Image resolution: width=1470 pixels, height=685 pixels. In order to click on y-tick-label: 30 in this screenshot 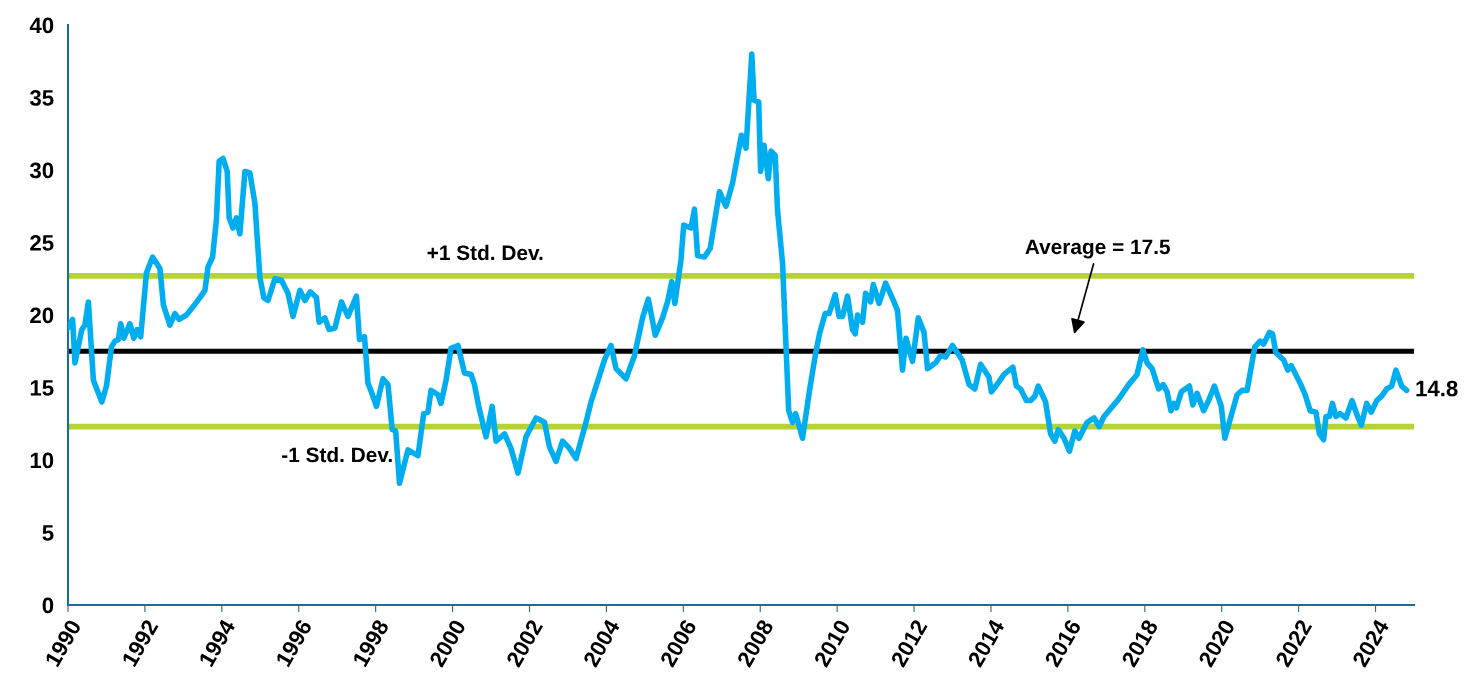, I will do `click(41, 170)`.